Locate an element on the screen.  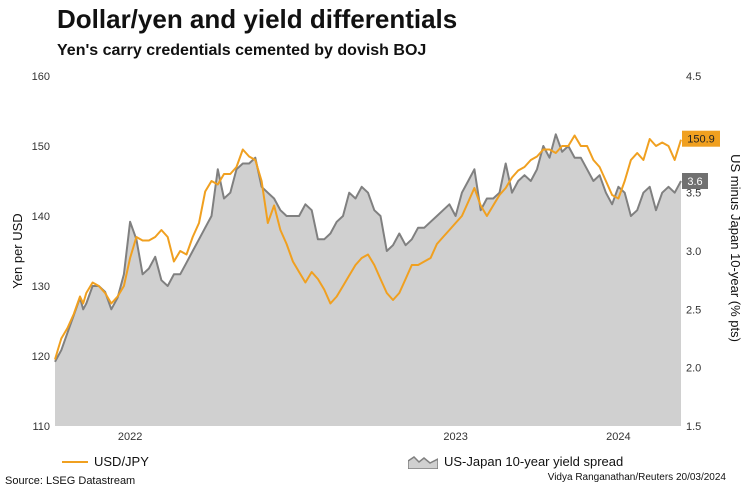
spread-end-label-box is located at coordinates (695, 181).